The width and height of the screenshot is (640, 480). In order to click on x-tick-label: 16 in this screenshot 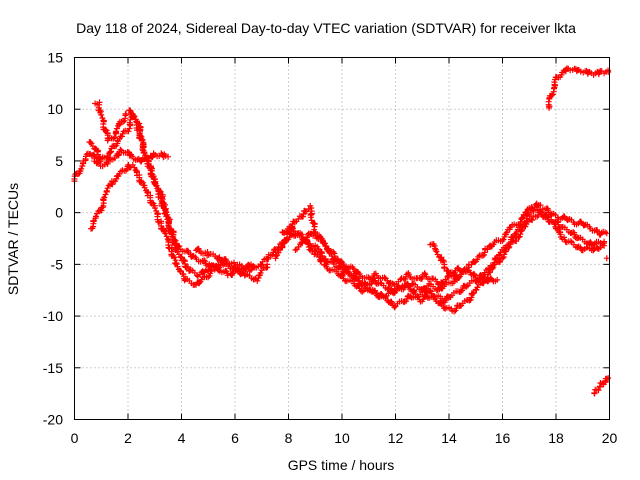, I will do `click(503, 438)`.